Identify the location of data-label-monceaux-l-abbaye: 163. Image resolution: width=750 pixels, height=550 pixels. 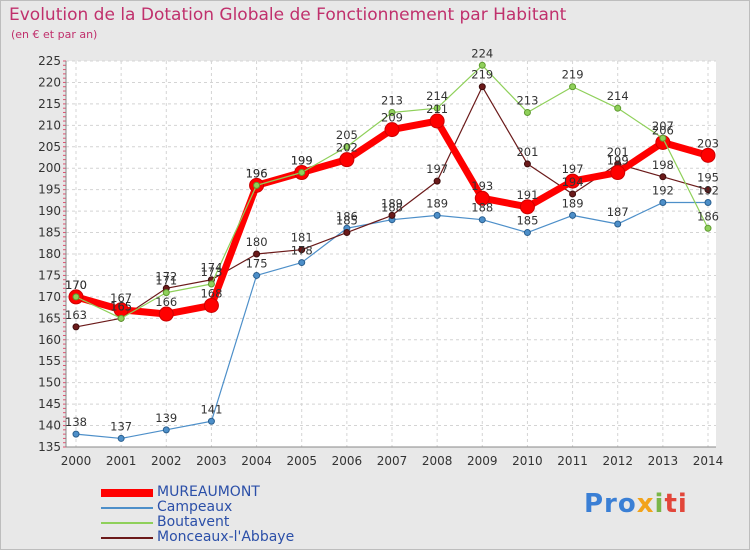
(76, 315).